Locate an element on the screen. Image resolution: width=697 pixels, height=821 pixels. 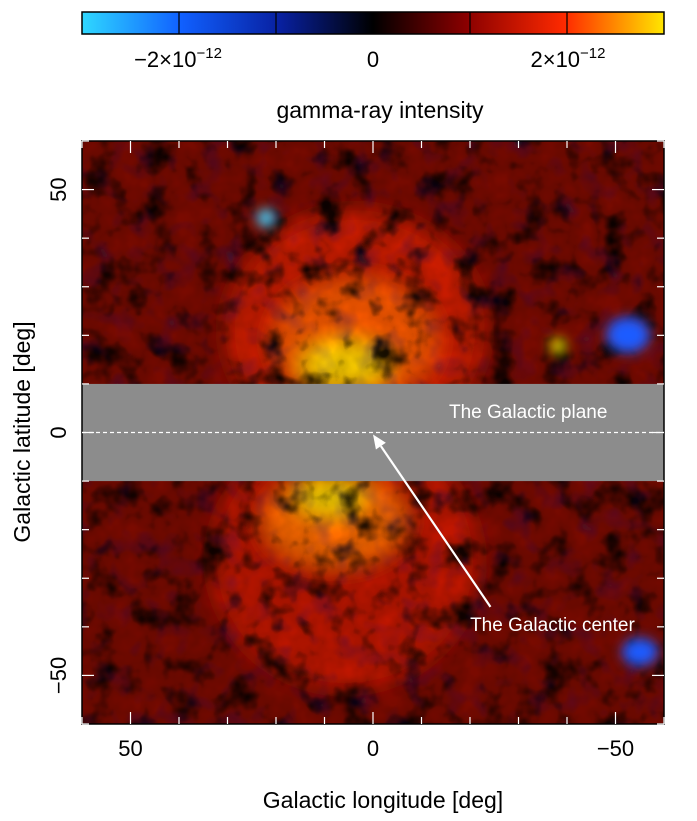
colorbar-tick-label-pos: 2×10⁻¹² is located at coordinates (567, 58).